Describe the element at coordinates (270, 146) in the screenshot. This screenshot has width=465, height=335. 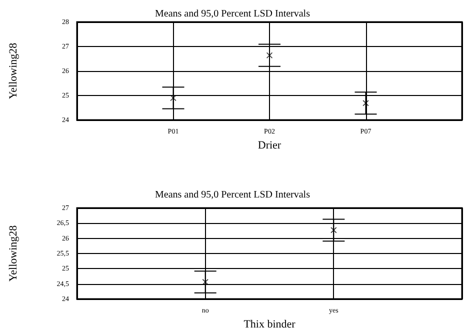
I see `x-axis-title: Drier` at that location.